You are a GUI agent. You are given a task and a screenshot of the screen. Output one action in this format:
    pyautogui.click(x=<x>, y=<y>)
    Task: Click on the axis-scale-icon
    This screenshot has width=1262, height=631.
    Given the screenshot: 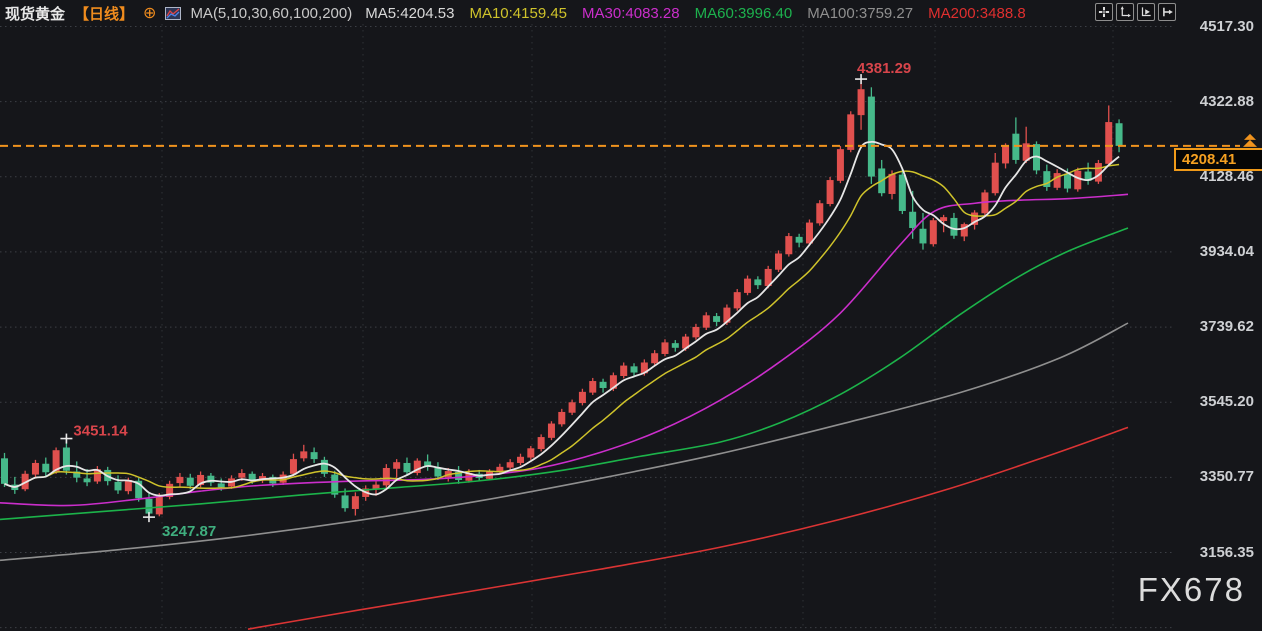 What is the action you would take?
    pyautogui.click(x=1125, y=12)
    